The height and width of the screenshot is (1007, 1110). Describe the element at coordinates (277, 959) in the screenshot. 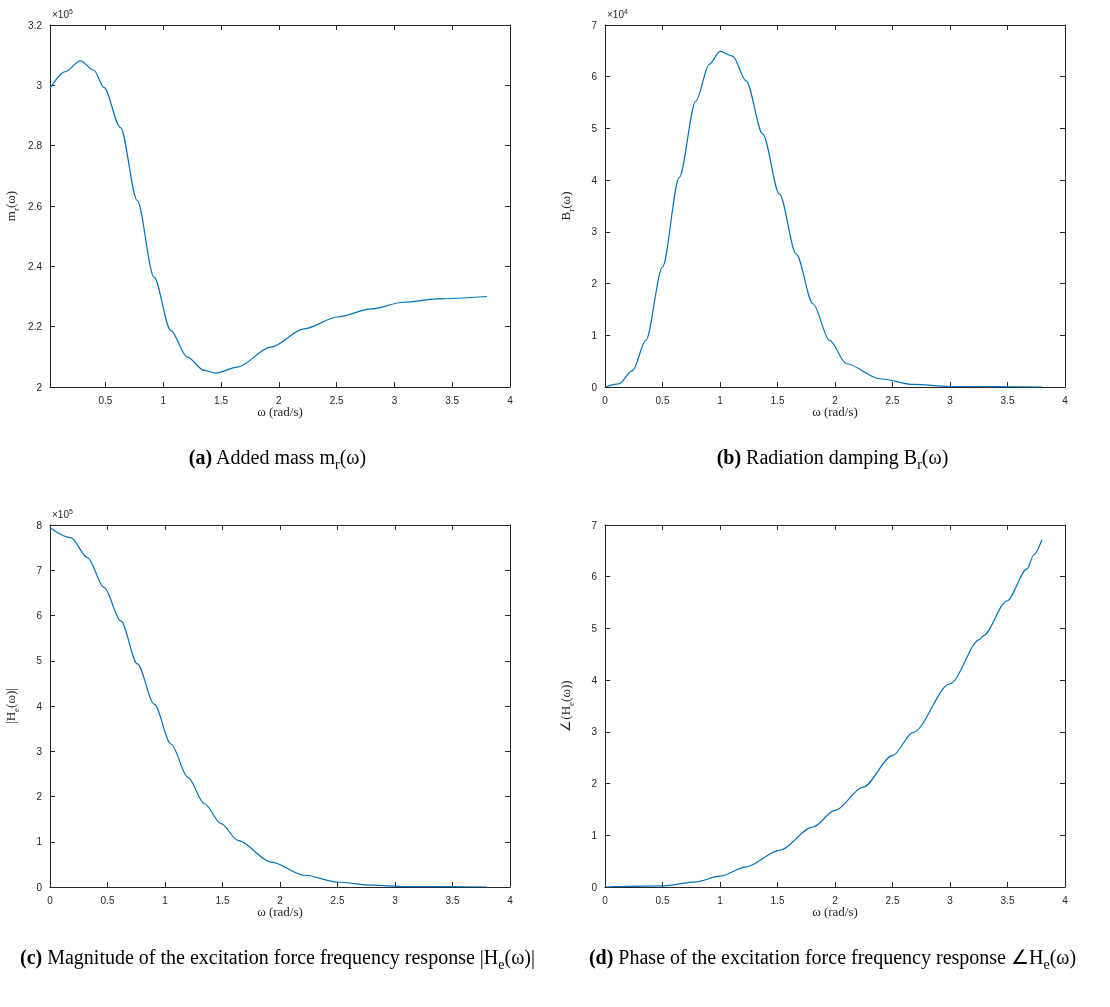

I see `text: (c) Magnitude of the excitation force frequency response |H$_{e}$(ω)|` at that location.